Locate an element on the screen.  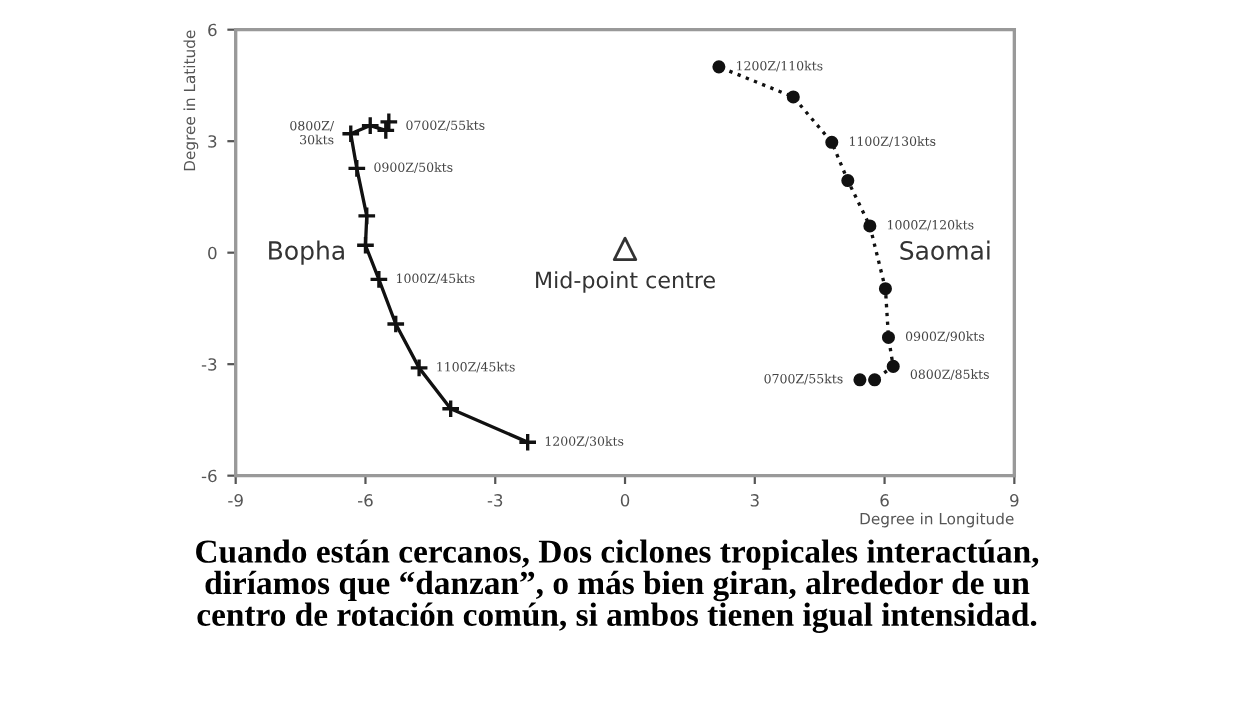
series-label: Bopha is located at coordinates (306, 252).